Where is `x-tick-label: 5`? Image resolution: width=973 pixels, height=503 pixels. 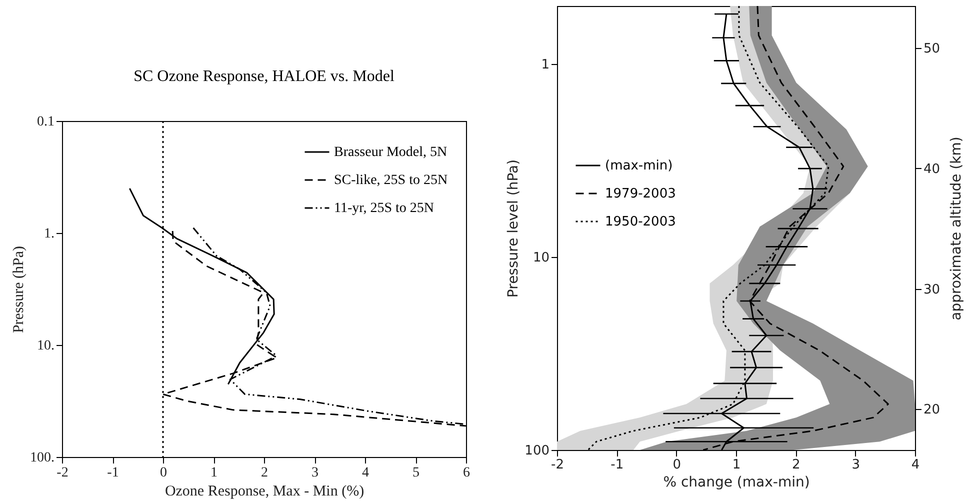
x-tick-label: 5 is located at coordinates (416, 473).